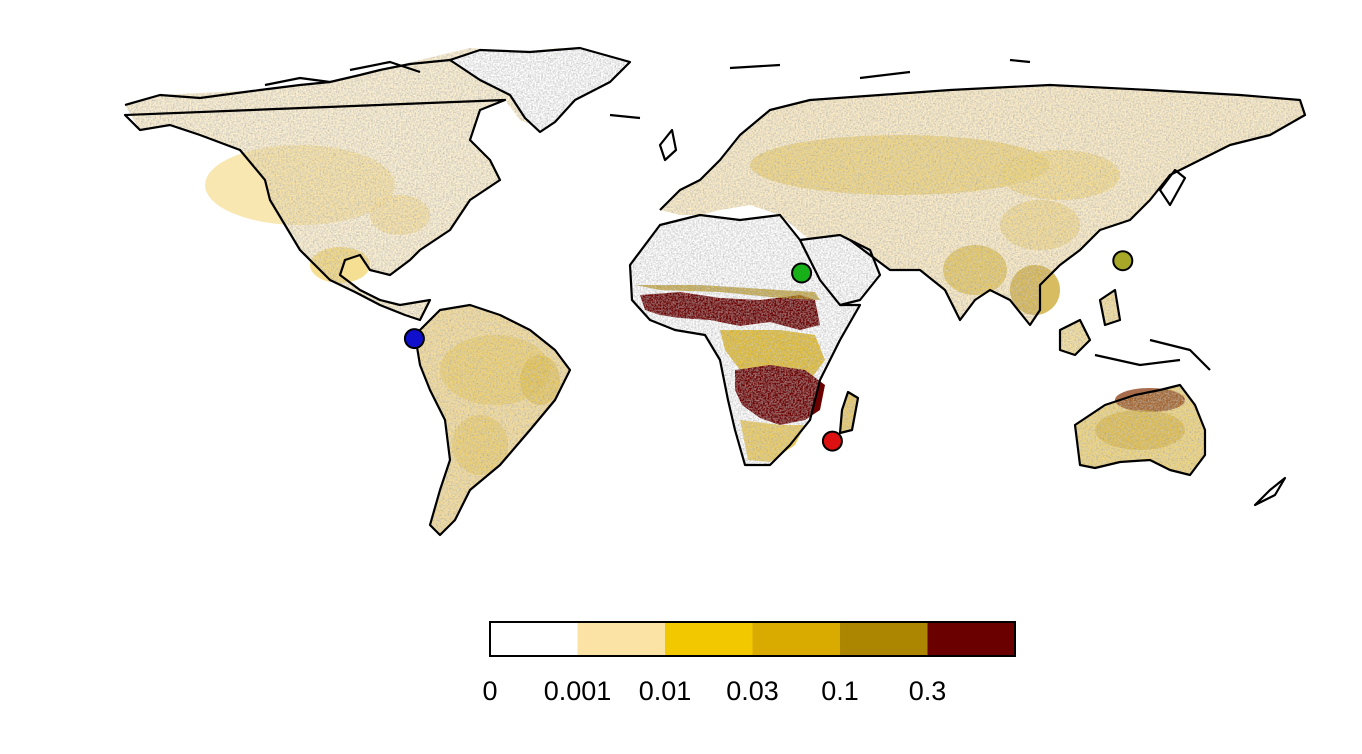 The width and height of the screenshot is (1362, 754). Describe the element at coordinates (665, 691) in the screenshot. I see `legend-label-2: 0.01` at that location.